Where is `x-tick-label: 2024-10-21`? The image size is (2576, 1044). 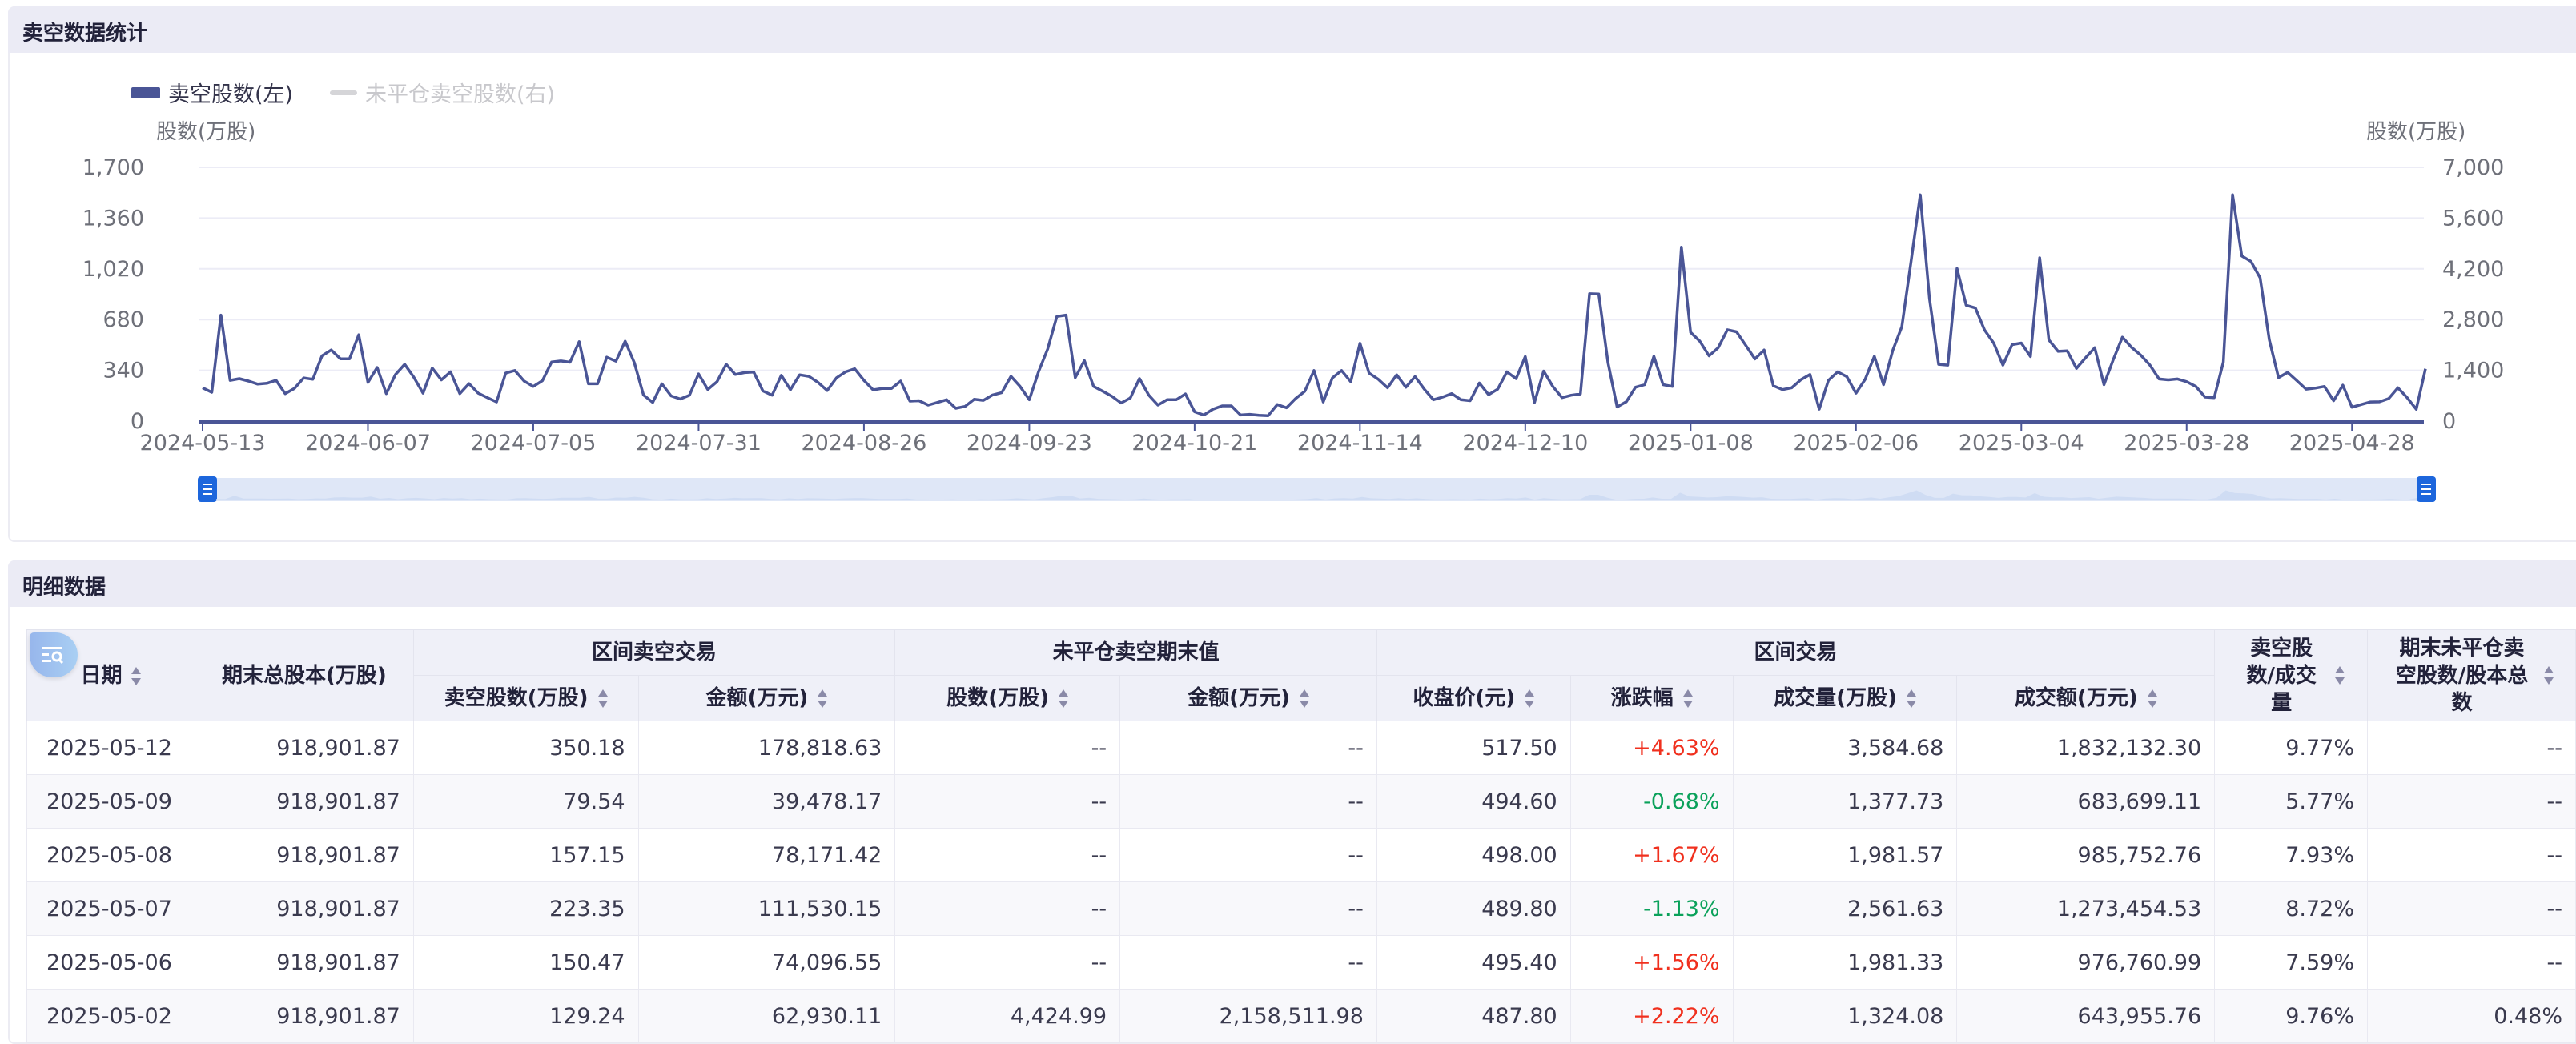
x-tick-label: 2024-10-21 is located at coordinates (1194, 444).